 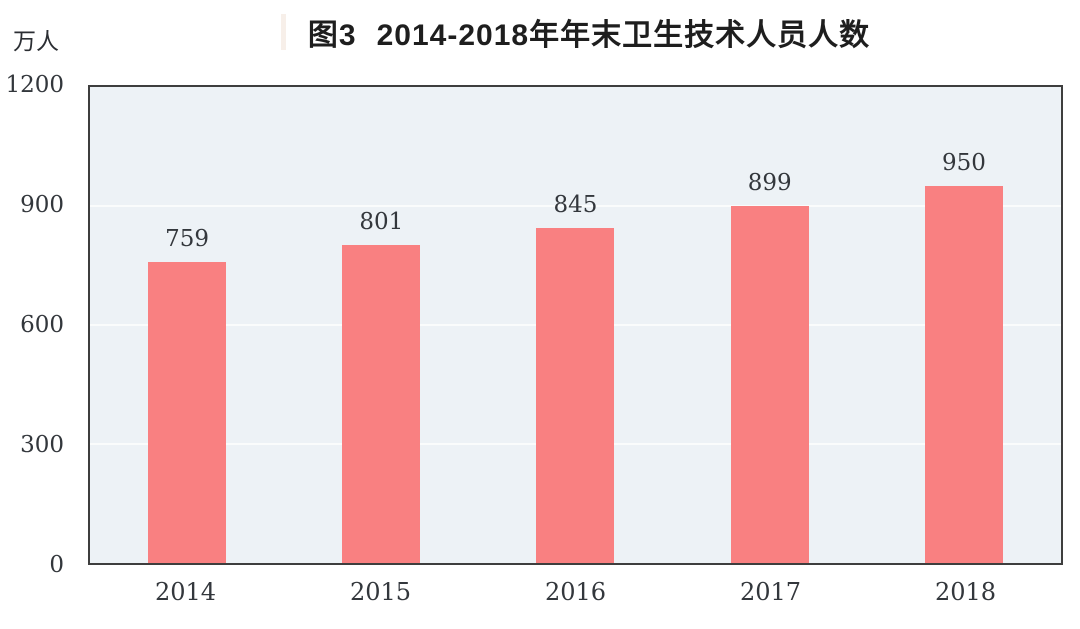 What do you see at coordinates (42, 445) in the screenshot?
I see `y-tick-label: 300` at bounding box center [42, 445].